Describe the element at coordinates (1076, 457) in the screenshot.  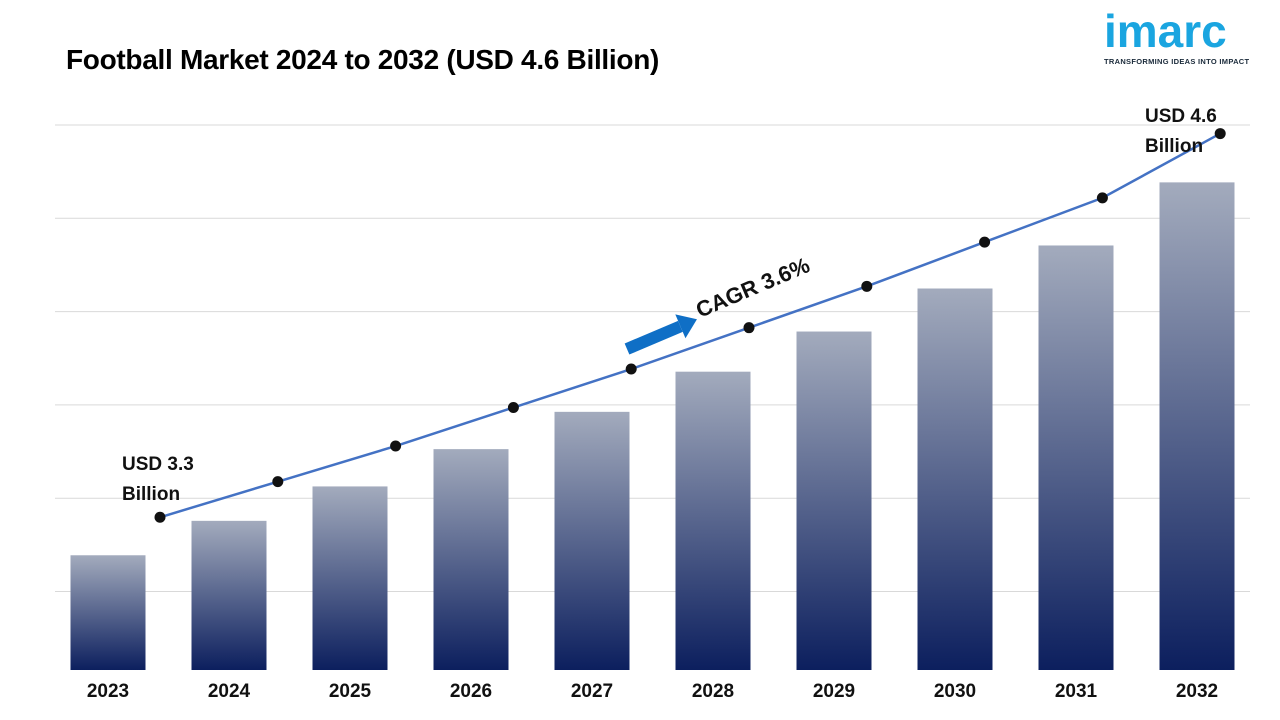
I see `bar-2031` at that location.